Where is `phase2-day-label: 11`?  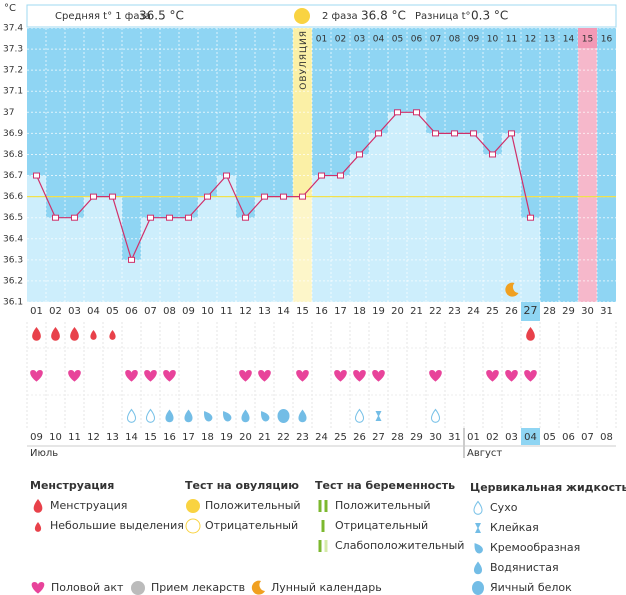
phase2-day-label: 11 is located at coordinates (511, 40).